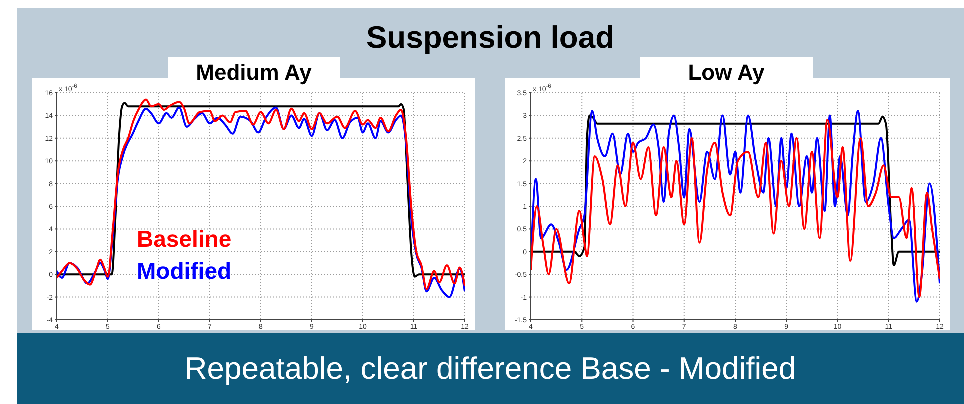 The image size is (964, 404). Describe the element at coordinates (184, 239) in the screenshot. I see `series-label: Baseline` at that location.